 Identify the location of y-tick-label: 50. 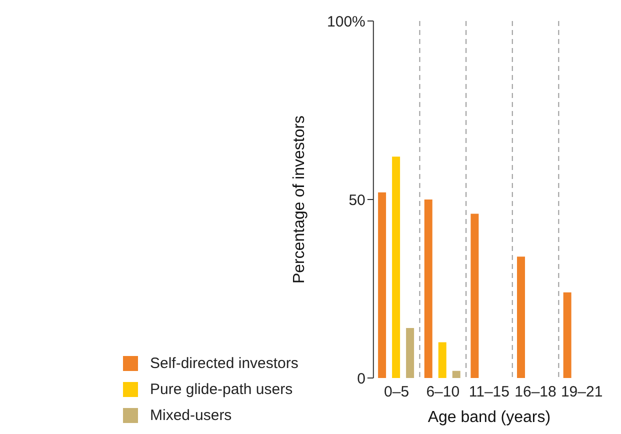
(357, 200).